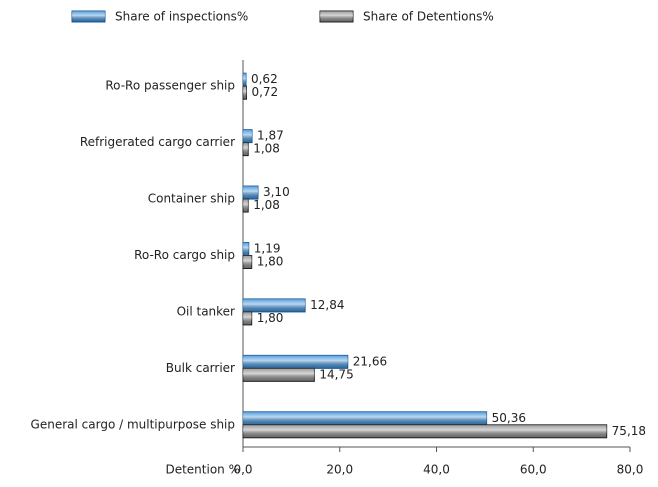  What do you see at coordinates (339, 470) in the screenshot?
I see `x-tick-label: 20,0` at bounding box center [339, 470].